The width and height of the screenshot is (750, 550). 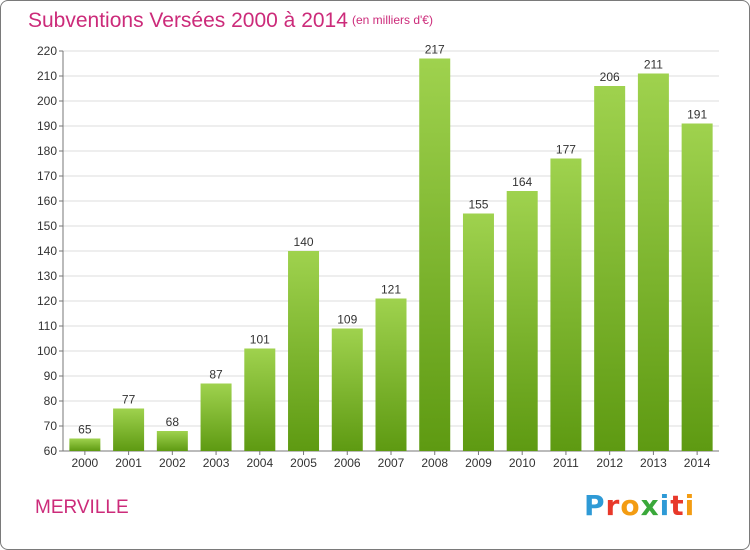 What do you see at coordinates (47, 101) in the screenshot?
I see `y-tick-label: 200` at bounding box center [47, 101].